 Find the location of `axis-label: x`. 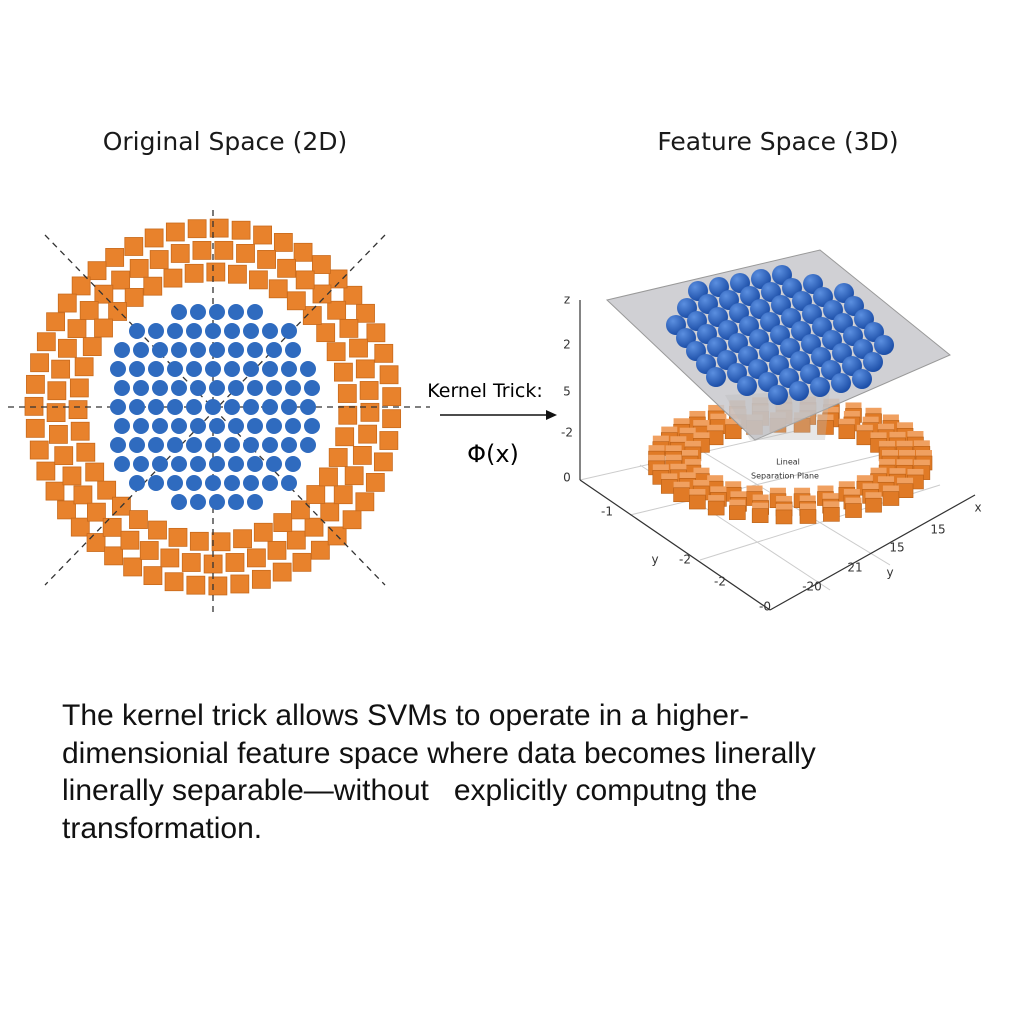

axis-label: x is located at coordinates (977, 508).